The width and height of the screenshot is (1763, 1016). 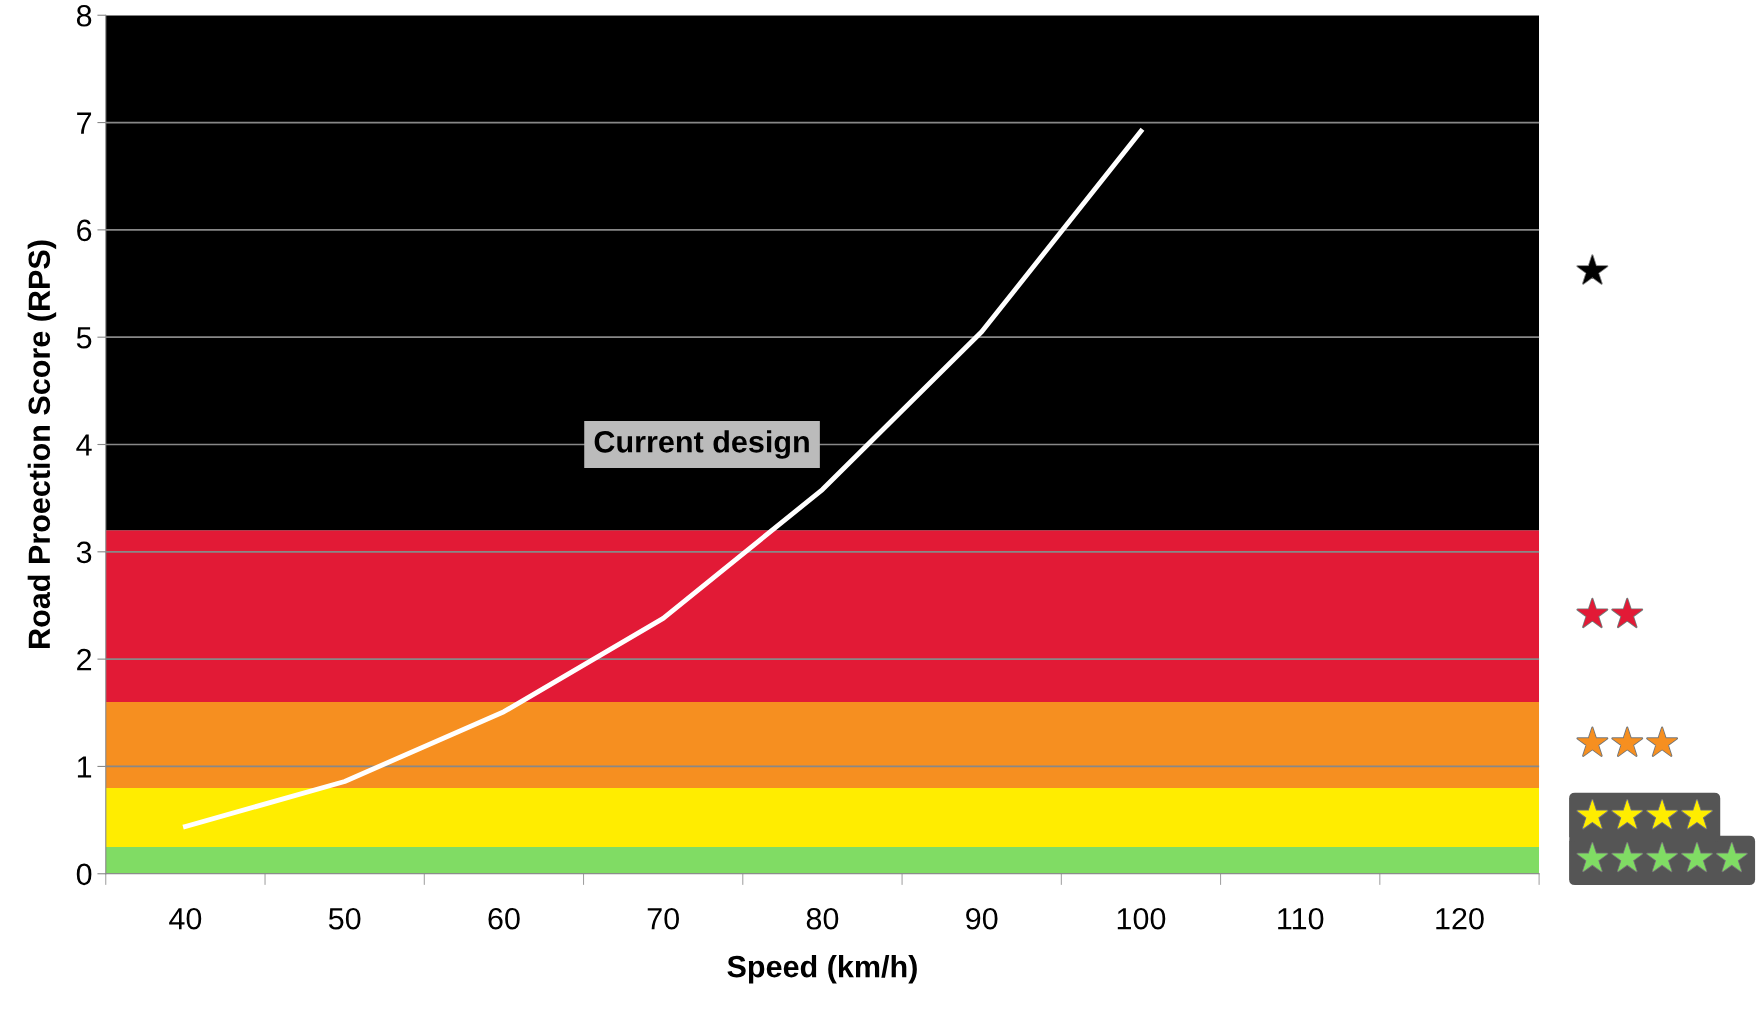 I want to click on y-tick-label: 8, so click(x=84, y=15).